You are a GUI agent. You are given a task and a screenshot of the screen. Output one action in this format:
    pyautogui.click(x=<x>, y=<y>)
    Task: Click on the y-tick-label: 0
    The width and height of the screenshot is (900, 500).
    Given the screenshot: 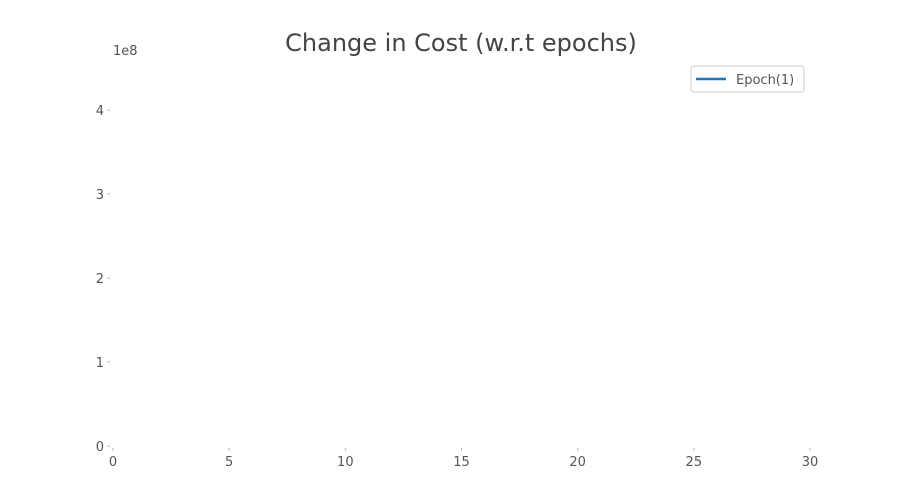 What is the action you would take?
    pyautogui.click(x=100, y=447)
    